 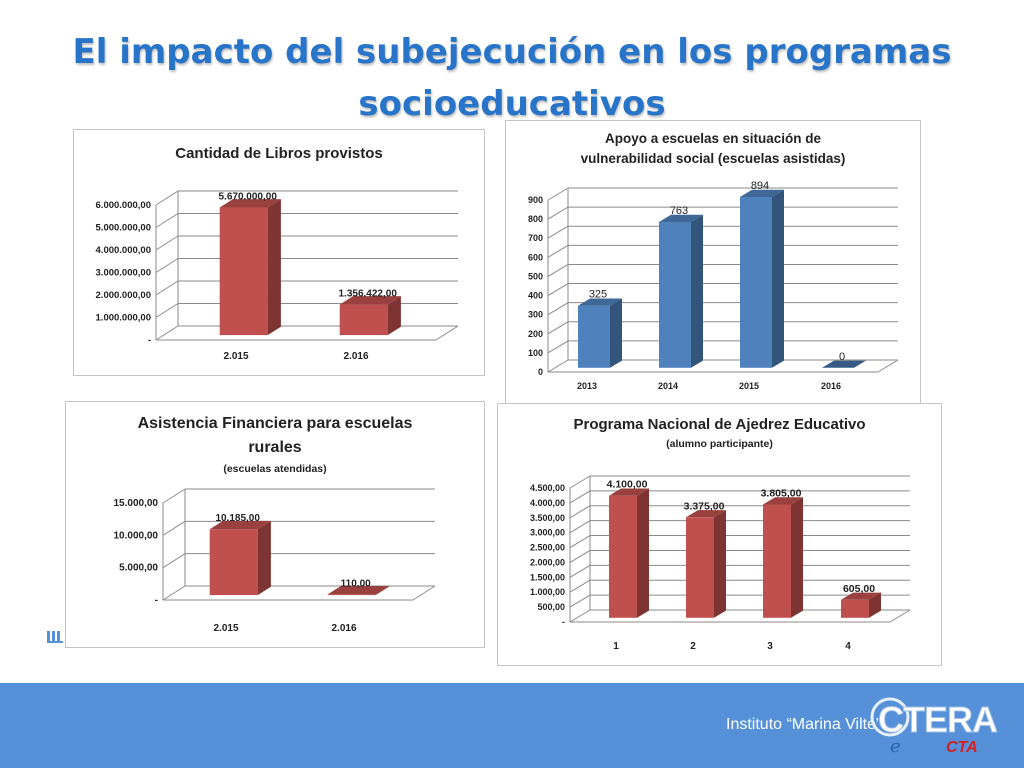 I want to click on y-tick-label: 6.000.000,00, so click(x=123, y=205).